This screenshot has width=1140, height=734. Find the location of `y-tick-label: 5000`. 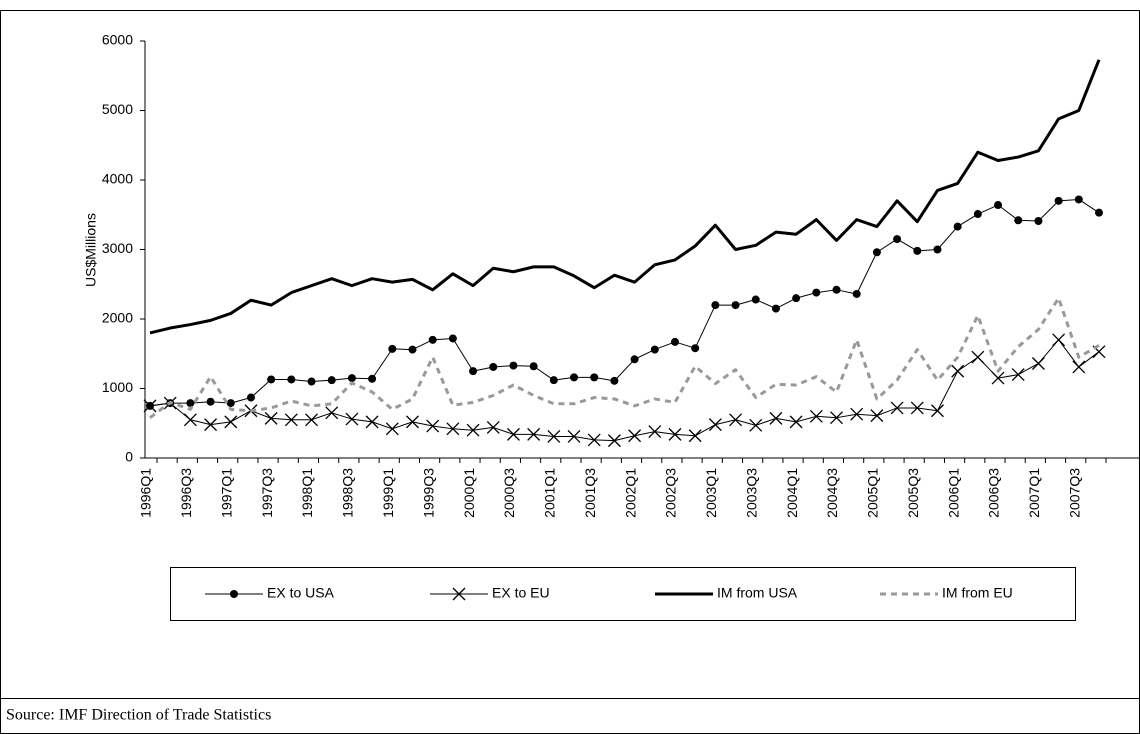

y-tick-label: 5000 is located at coordinates (117, 109).